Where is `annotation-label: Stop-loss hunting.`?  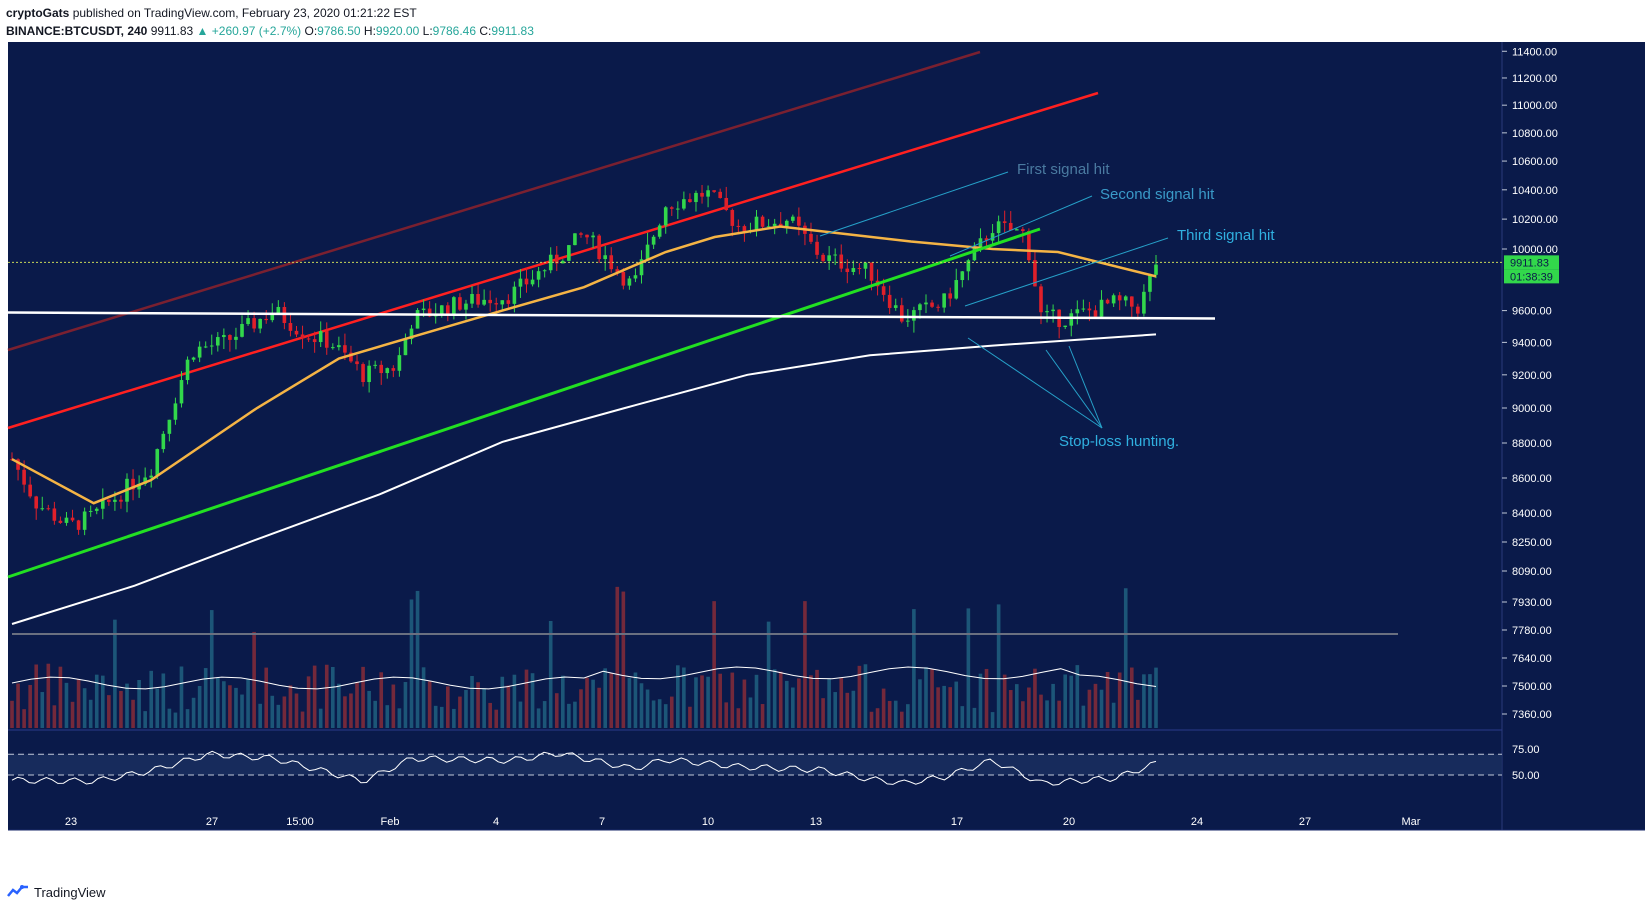 annotation-label: Stop-loss hunting. is located at coordinates (1119, 441).